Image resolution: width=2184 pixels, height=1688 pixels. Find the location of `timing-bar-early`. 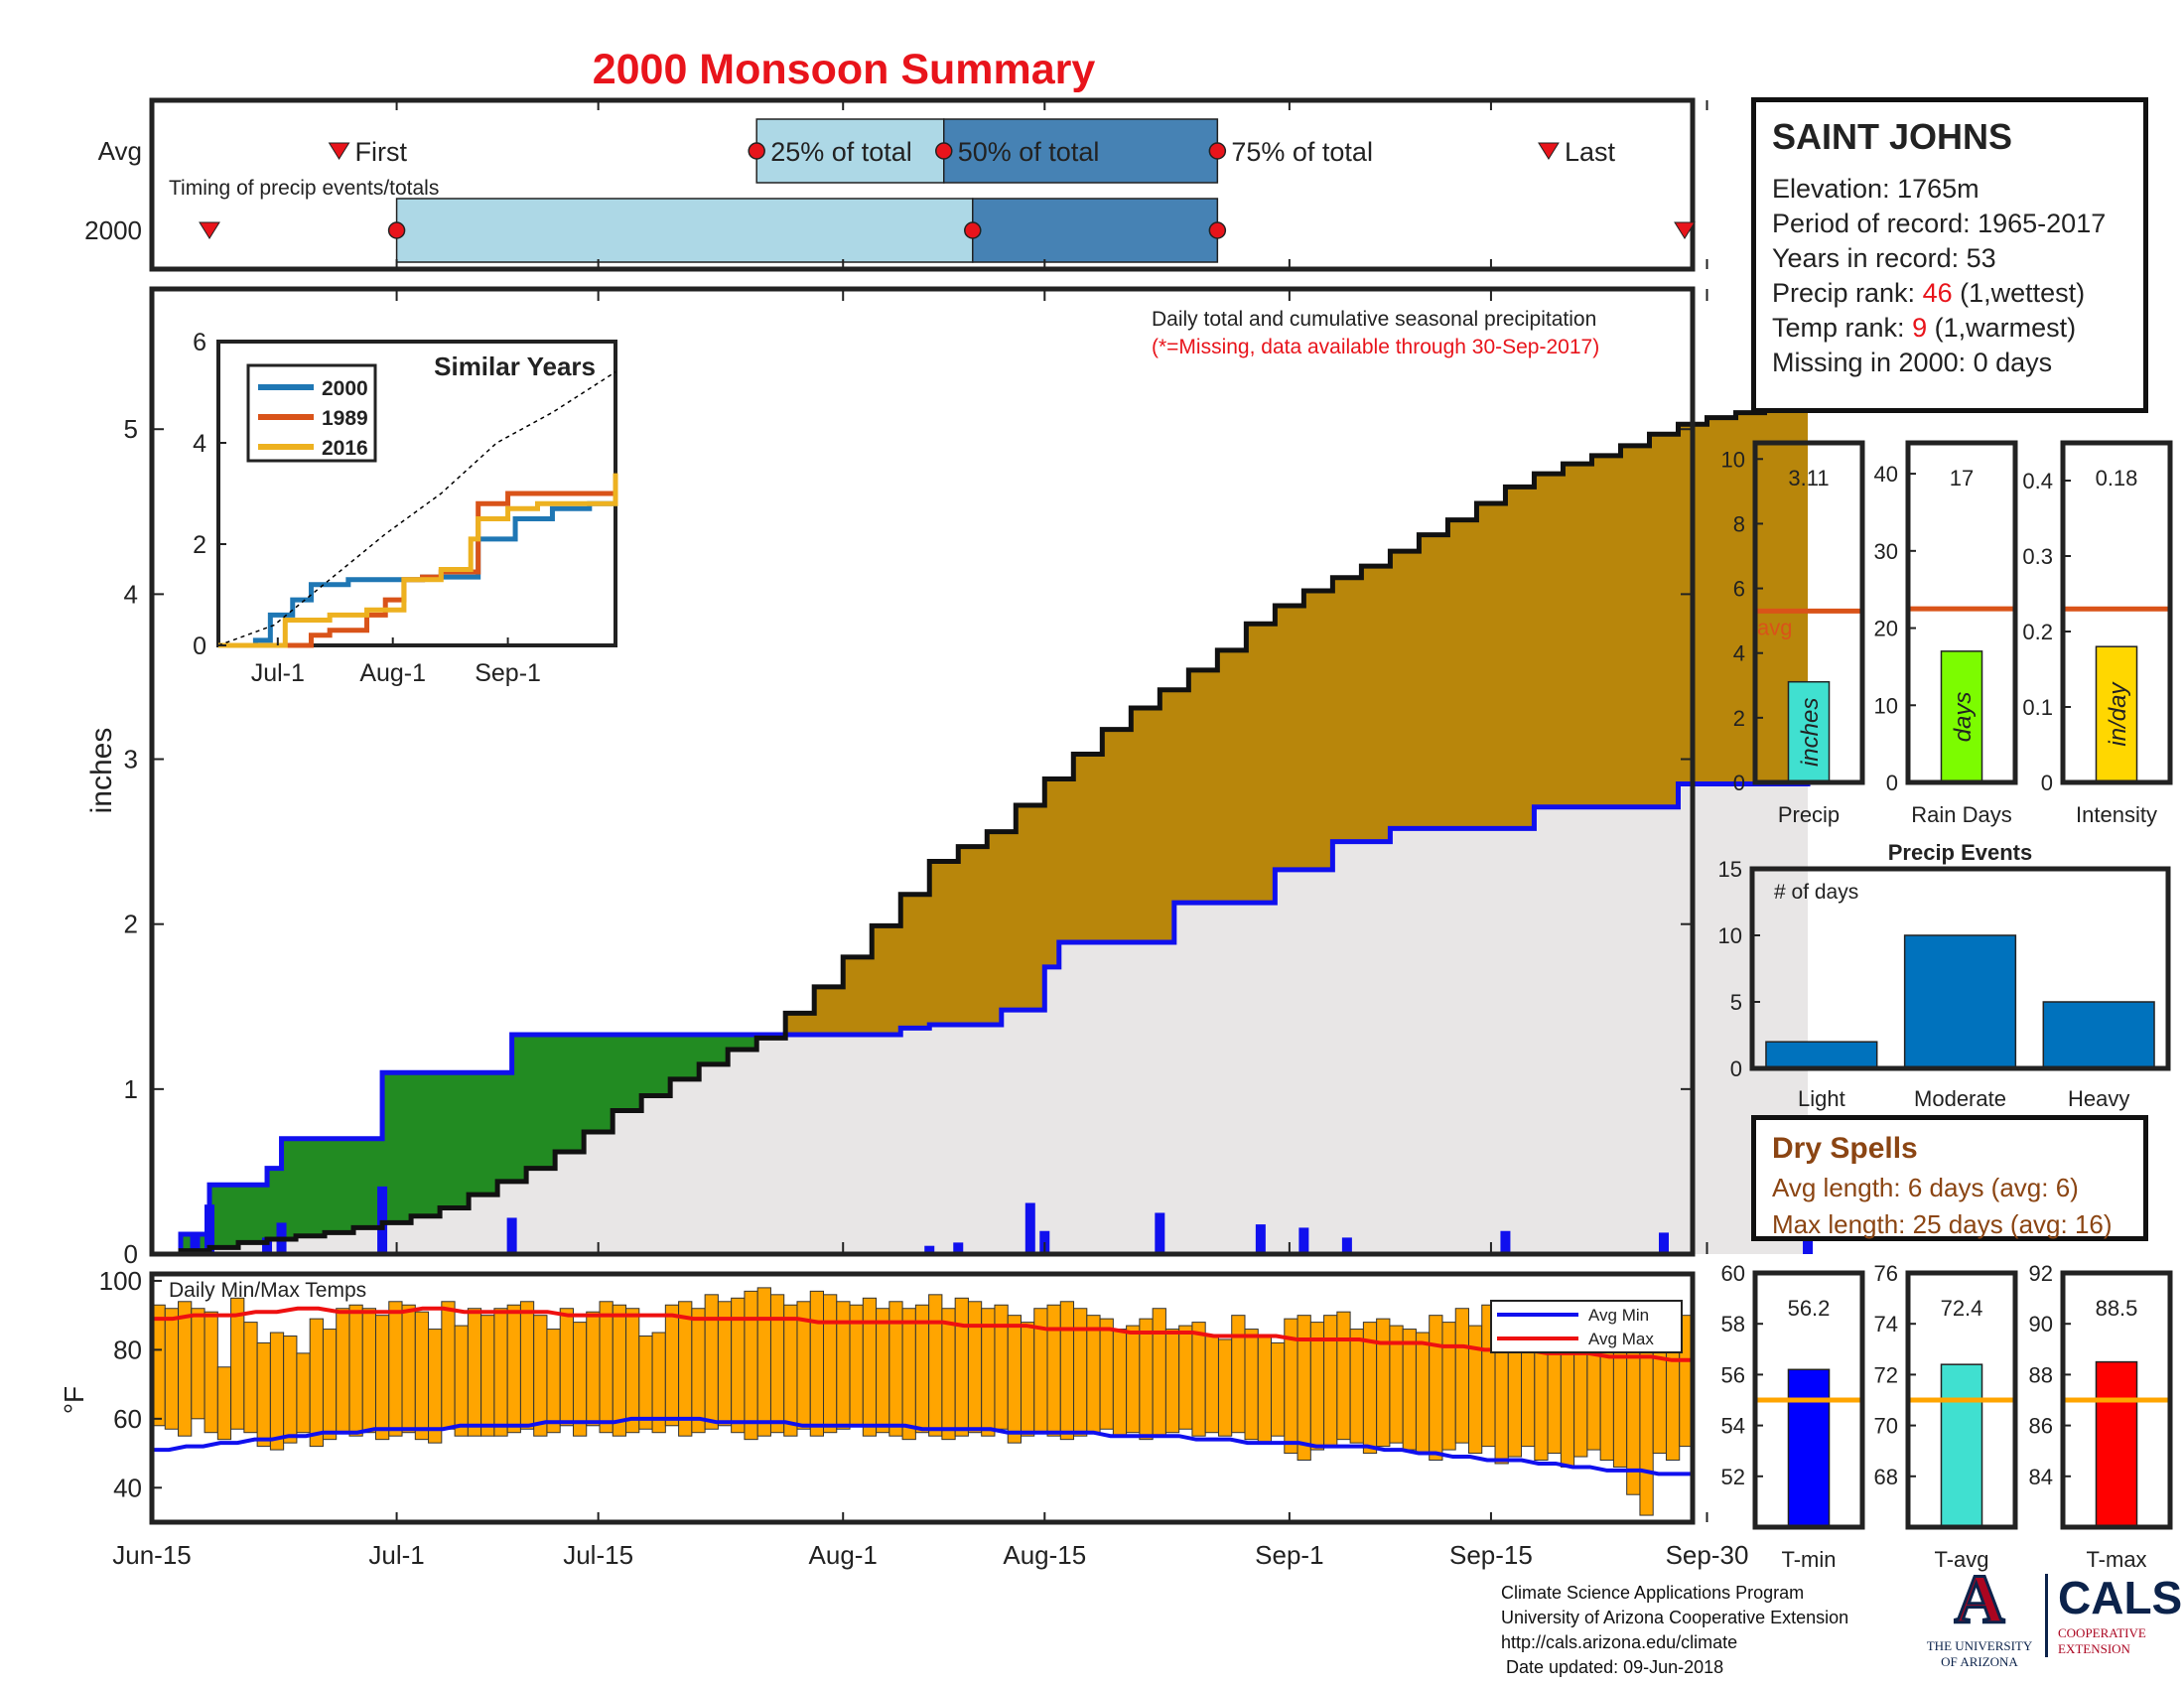

timing-bar-early is located at coordinates (850, 151).